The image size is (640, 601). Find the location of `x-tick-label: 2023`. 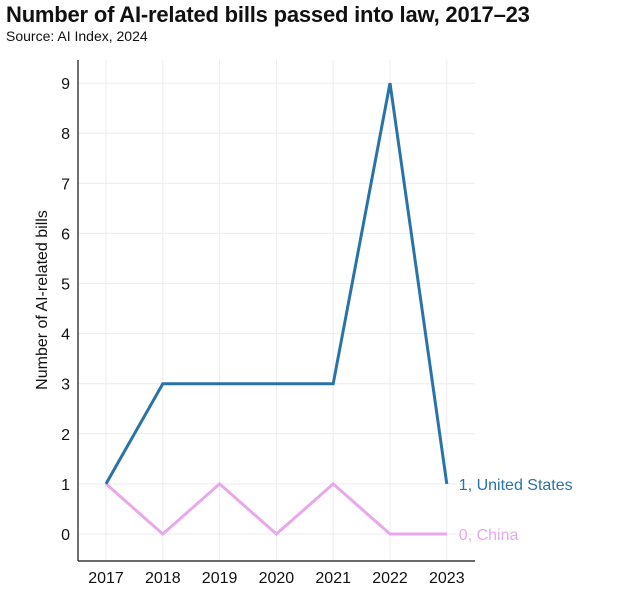

x-tick-label: 2023 is located at coordinates (447, 578).